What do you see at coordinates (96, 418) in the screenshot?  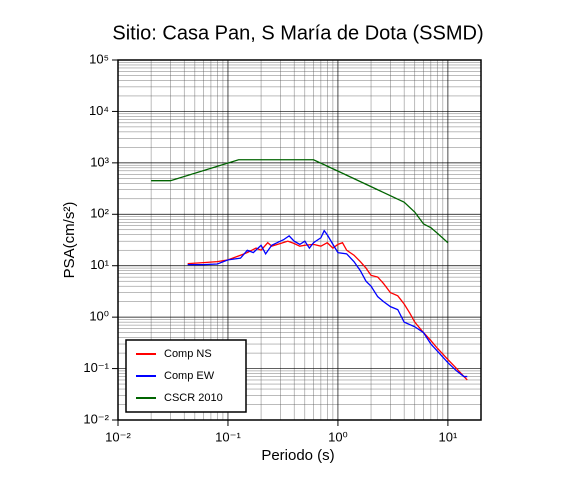 I see `y-tick-label: 10⁻²` at bounding box center [96, 418].